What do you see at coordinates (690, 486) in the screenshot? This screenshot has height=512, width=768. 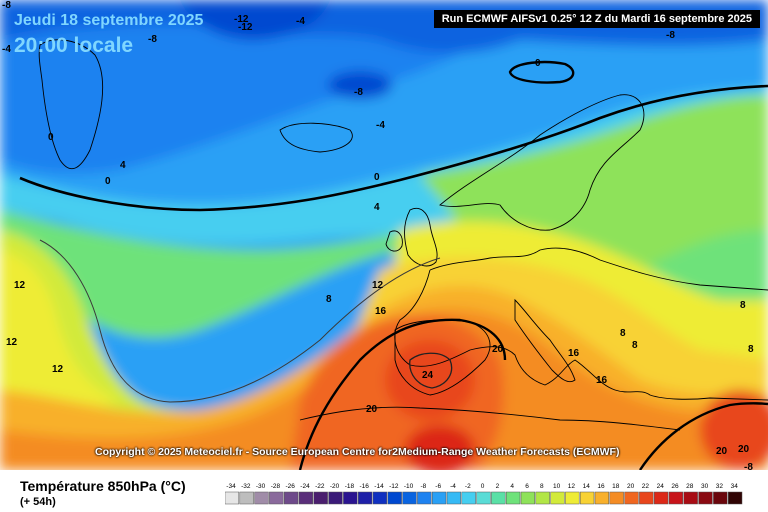 I see `scale-tick-label: 28` at bounding box center [690, 486].